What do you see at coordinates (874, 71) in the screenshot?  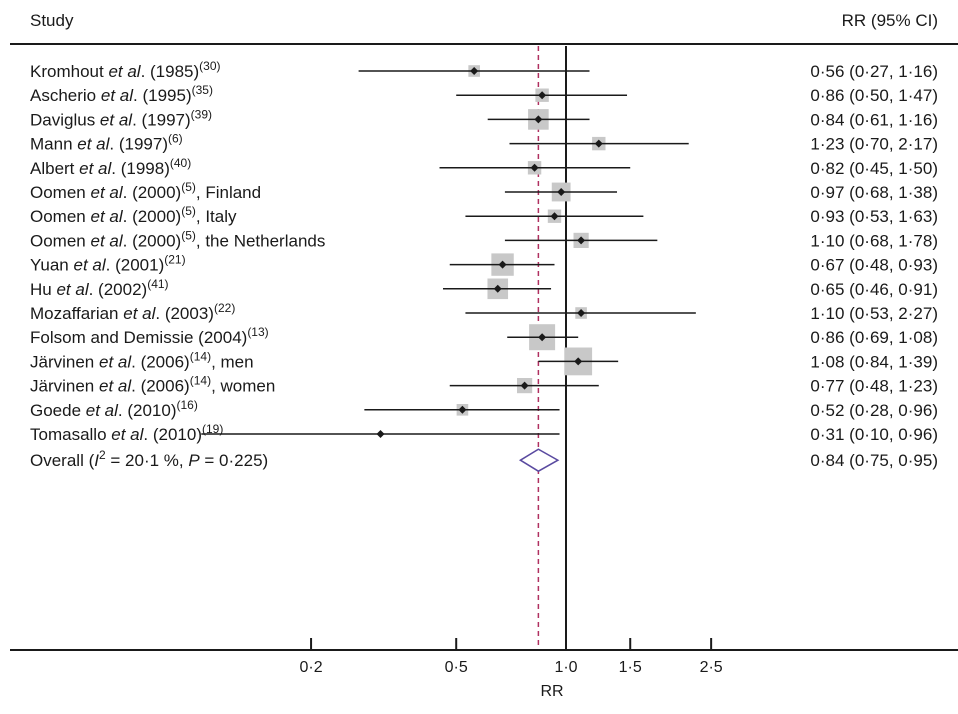 I see `ci-text: 0·56 (0·27, 1·16)` at bounding box center [874, 71].